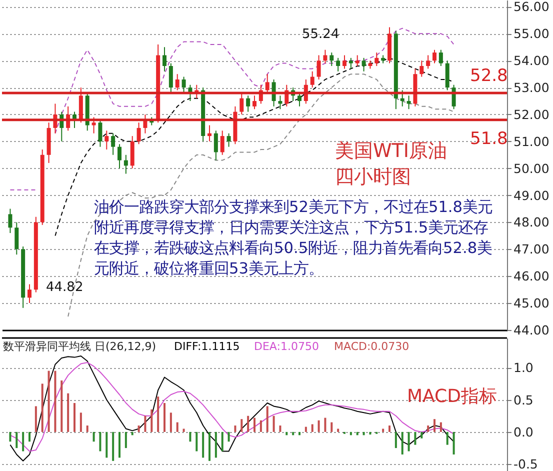 The width and height of the screenshot is (553, 471). I want to click on y-tick-label: 56.00, so click(532, 7).